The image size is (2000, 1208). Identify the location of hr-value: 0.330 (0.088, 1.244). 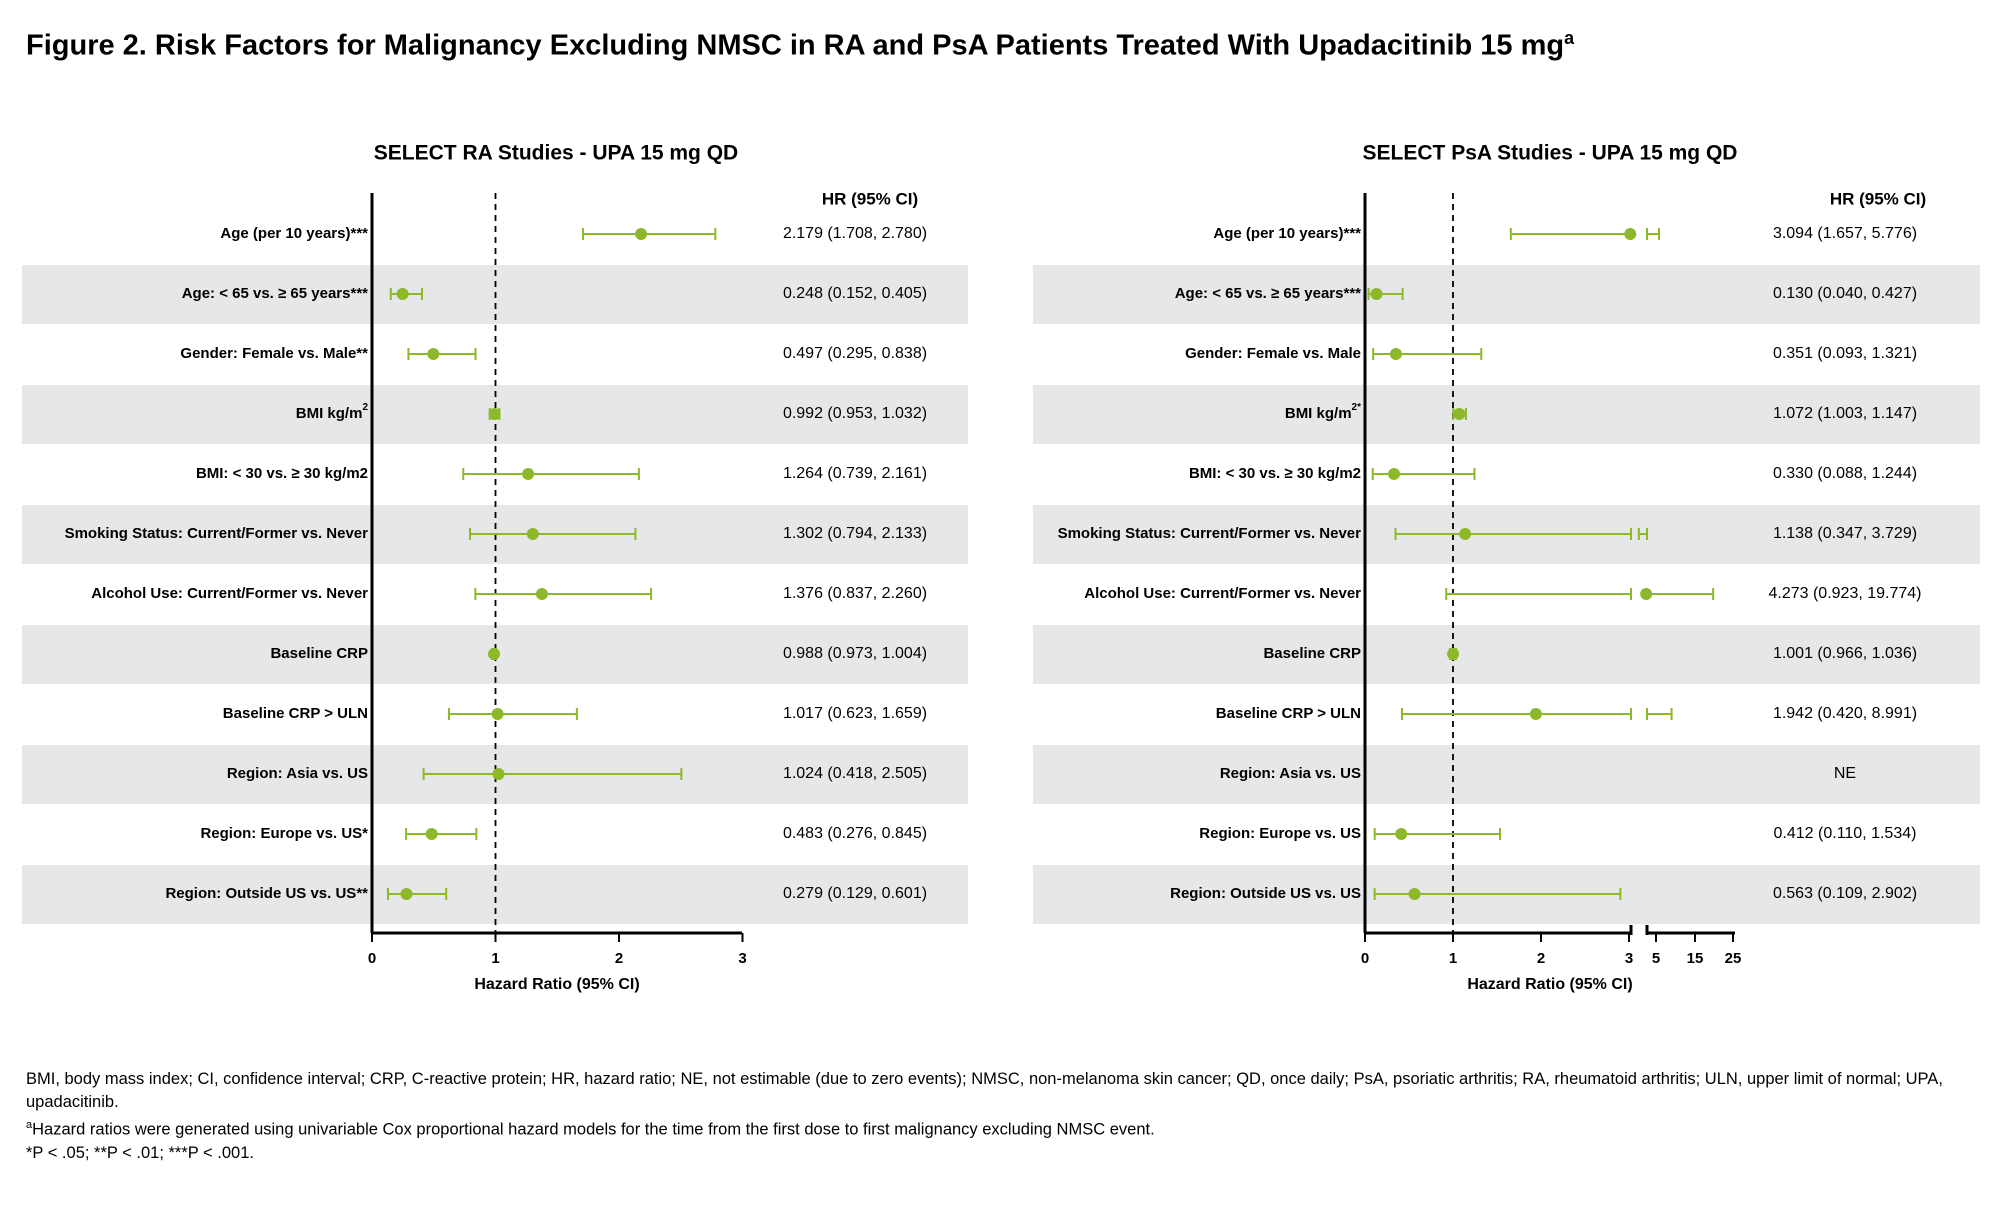
(1845, 473).